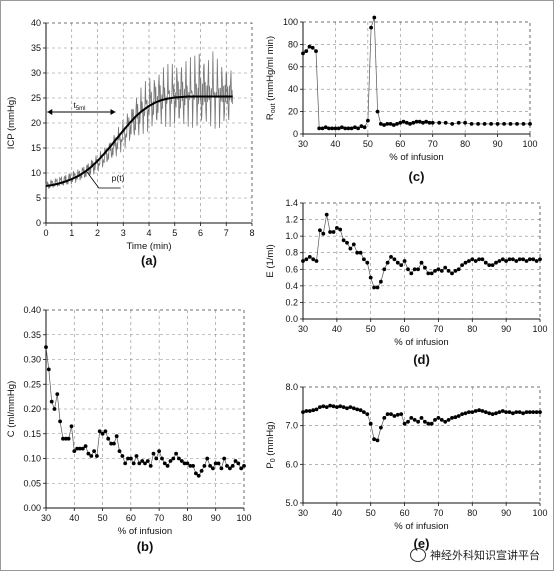 The height and width of the screenshot is (571, 554). What do you see at coordinates (271, 444) in the screenshot?
I see `y-axis-label: P0 (mmHg)` at bounding box center [271, 444].